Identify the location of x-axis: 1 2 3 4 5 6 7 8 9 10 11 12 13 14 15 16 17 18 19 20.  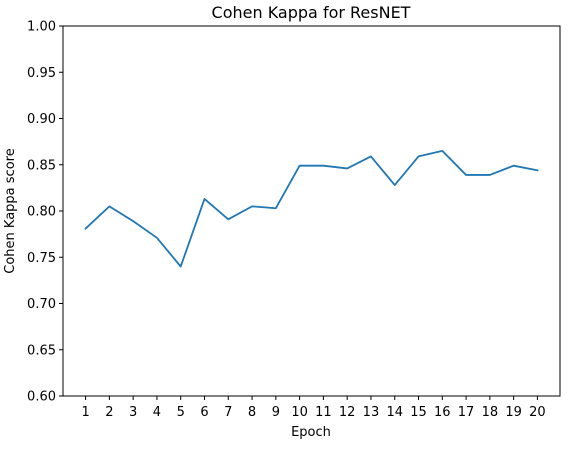
(313, 408).